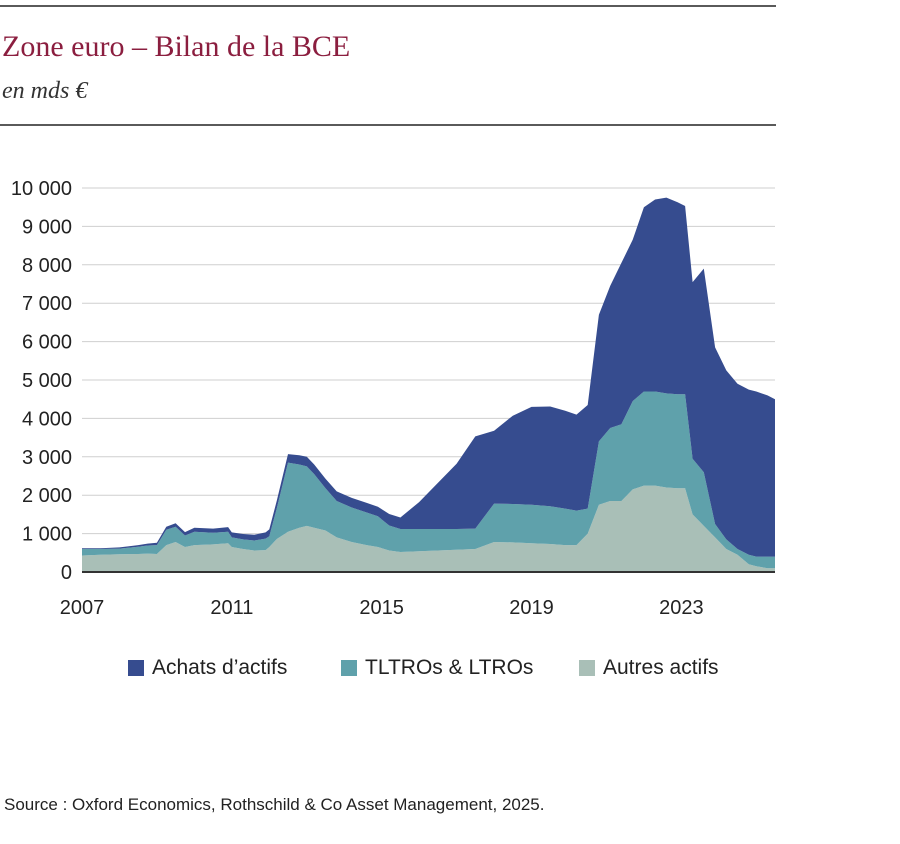 The height and width of the screenshot is (844, 900). What do you see at coordinates (587, 668) in the screenshot?
I see `legend-swatch-autres` at bounding box center [587, 668].